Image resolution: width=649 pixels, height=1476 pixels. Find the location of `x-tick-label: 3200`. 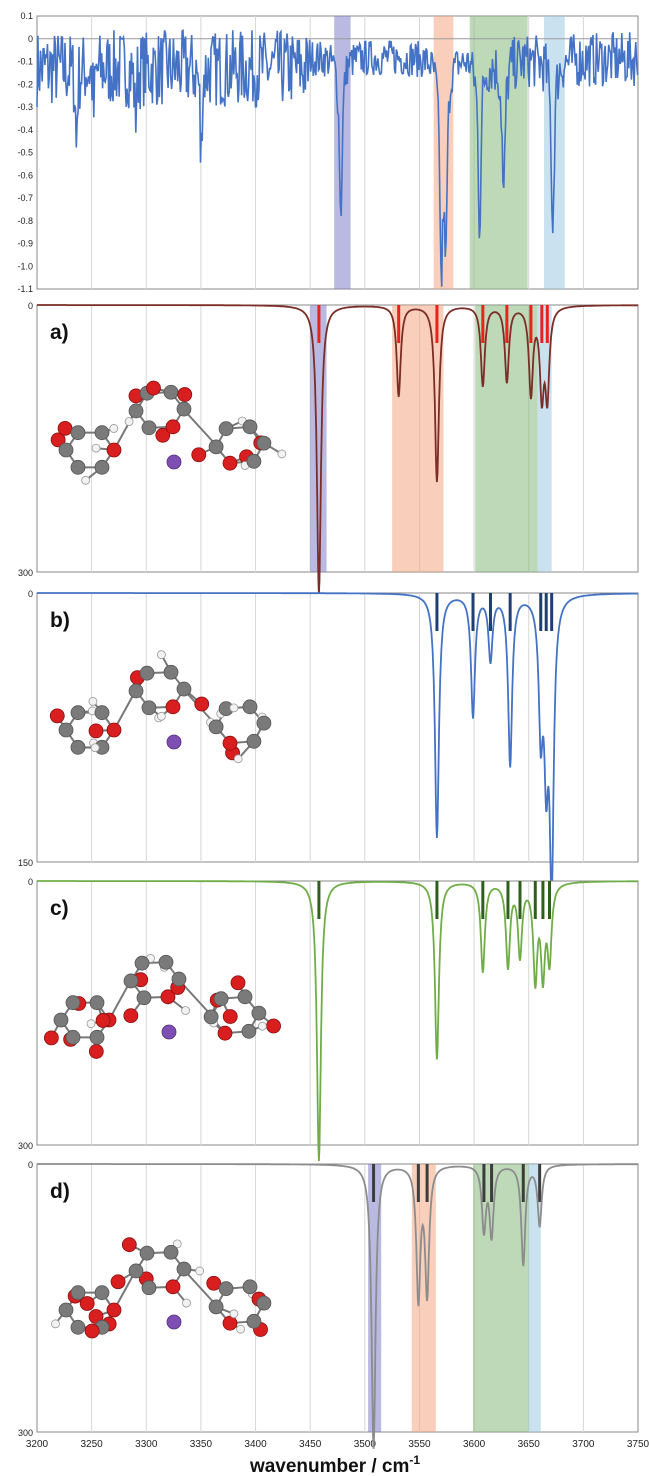

x-tick-label: 3200 is located at coordinates (37, 1444).